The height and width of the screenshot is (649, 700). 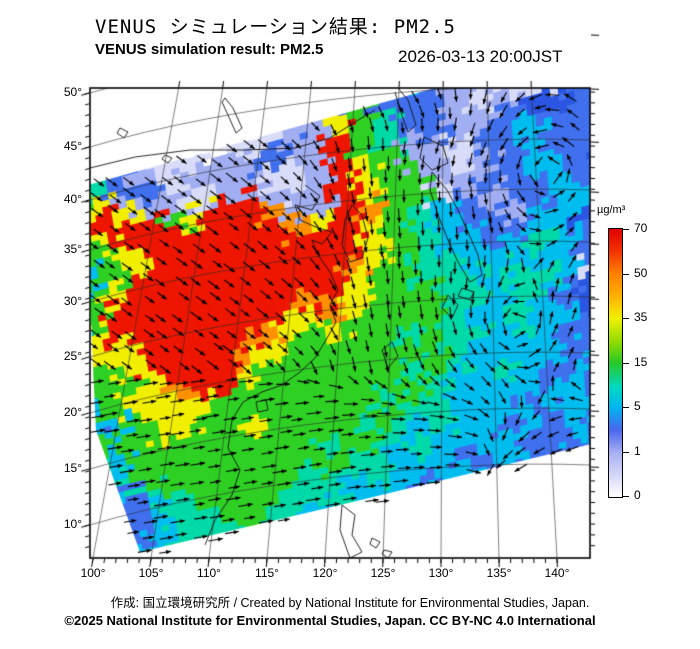 I want to click on colorbar-tick-label: 70, so click(x=641, y=228).